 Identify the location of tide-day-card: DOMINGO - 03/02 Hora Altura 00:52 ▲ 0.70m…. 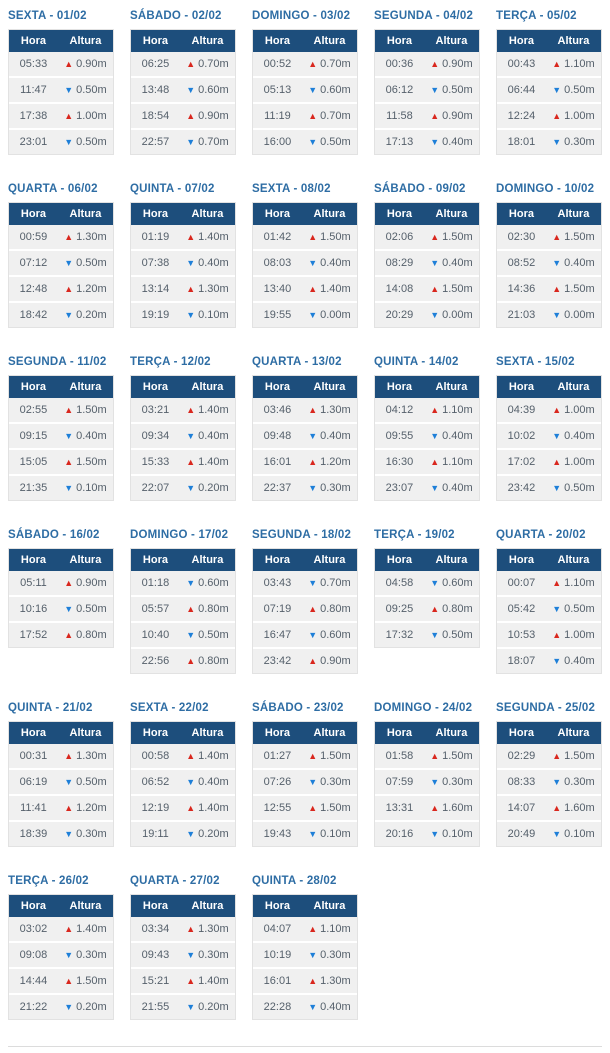
(305, 81).